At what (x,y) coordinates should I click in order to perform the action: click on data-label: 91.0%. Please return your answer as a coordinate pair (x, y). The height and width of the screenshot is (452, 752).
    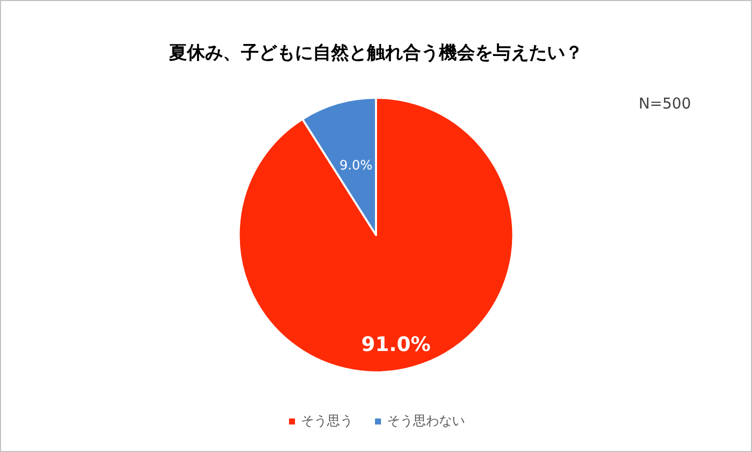
    Looking at the image, I should click on (396, 344).